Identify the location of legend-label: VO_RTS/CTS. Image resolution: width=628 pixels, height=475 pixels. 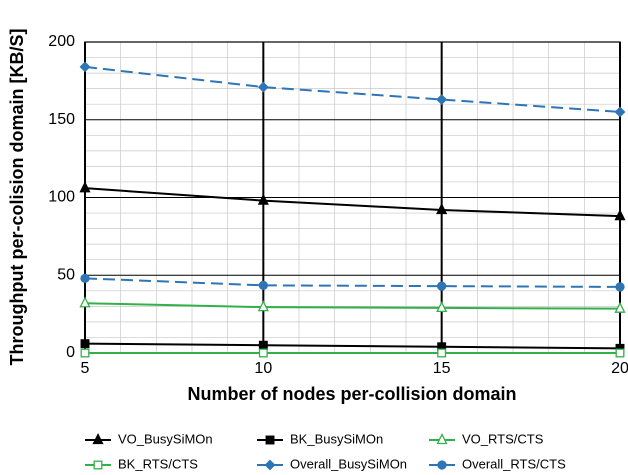
(503, 438).